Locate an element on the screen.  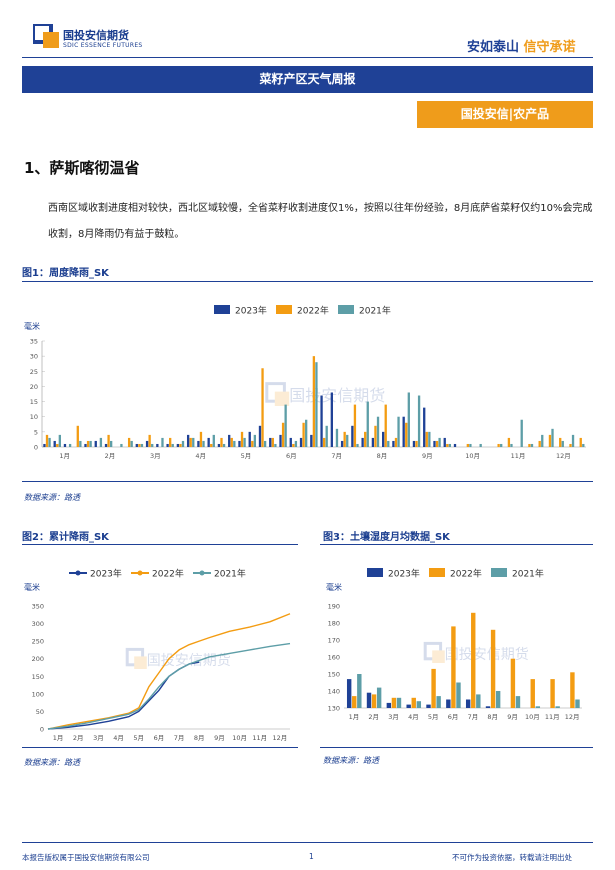
y-tick-label: 350 is located at coordinates (38, 607).